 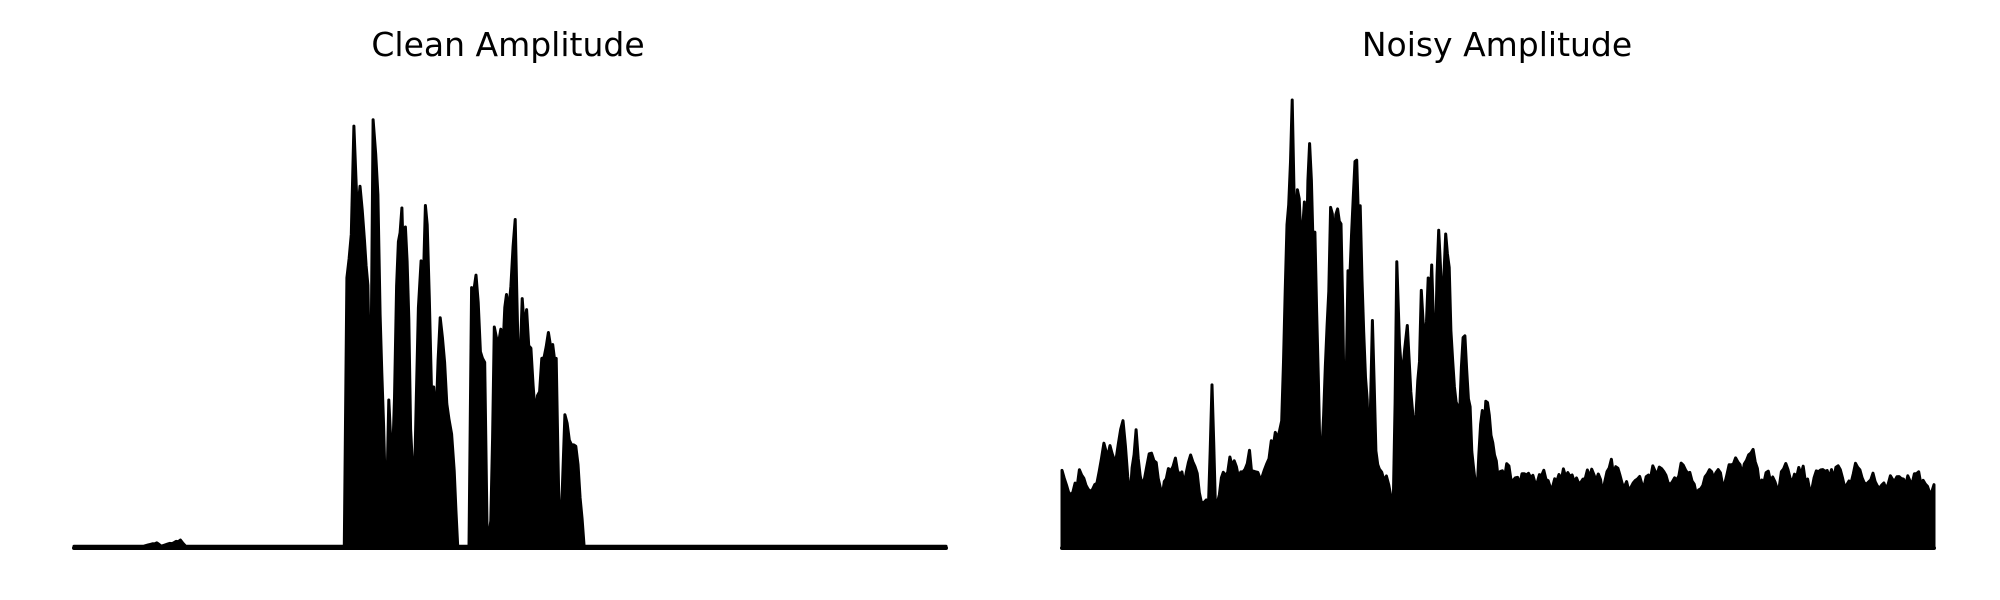 I want to click on noisy-amplitude-title: Noisy Amplitude, so click(x=1497, y=44).